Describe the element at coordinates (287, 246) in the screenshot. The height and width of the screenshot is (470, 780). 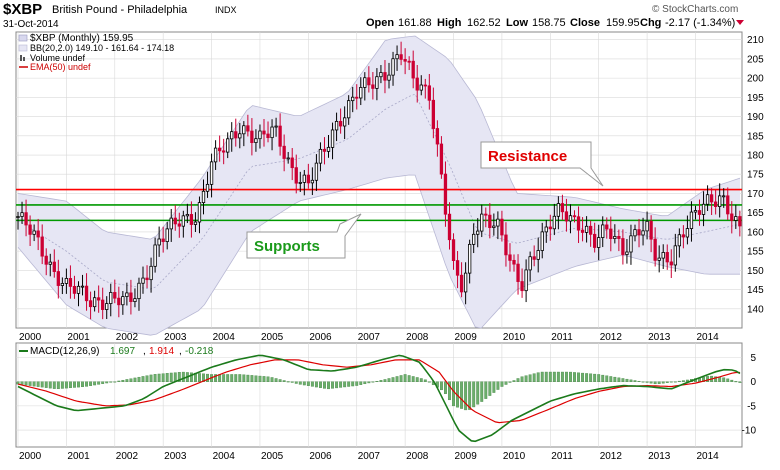
I see `supports-label: Supports` at that location.